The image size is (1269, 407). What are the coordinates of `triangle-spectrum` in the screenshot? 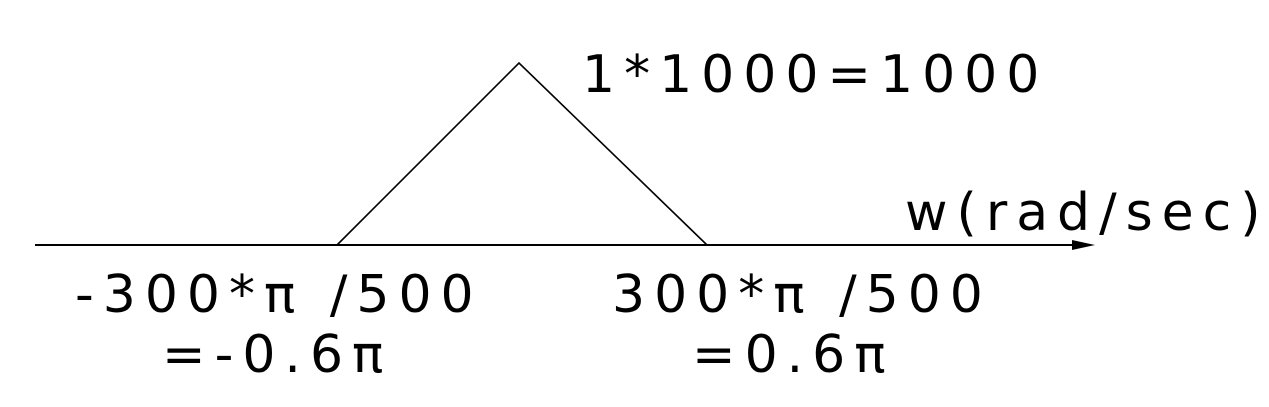 It's located at (522, 153).